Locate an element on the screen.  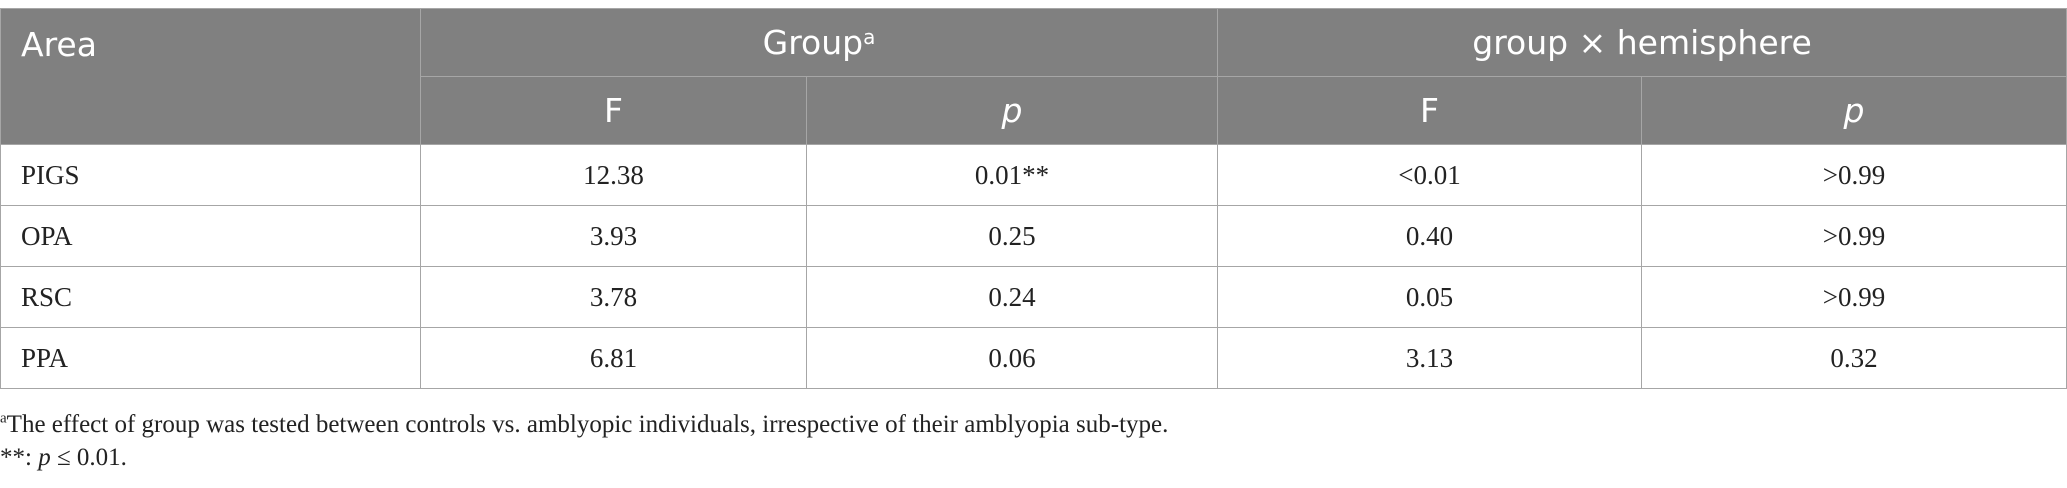
table-row: PPA 6.81 0.06 3.13 0.32 is located at coordinates (1033, 358).